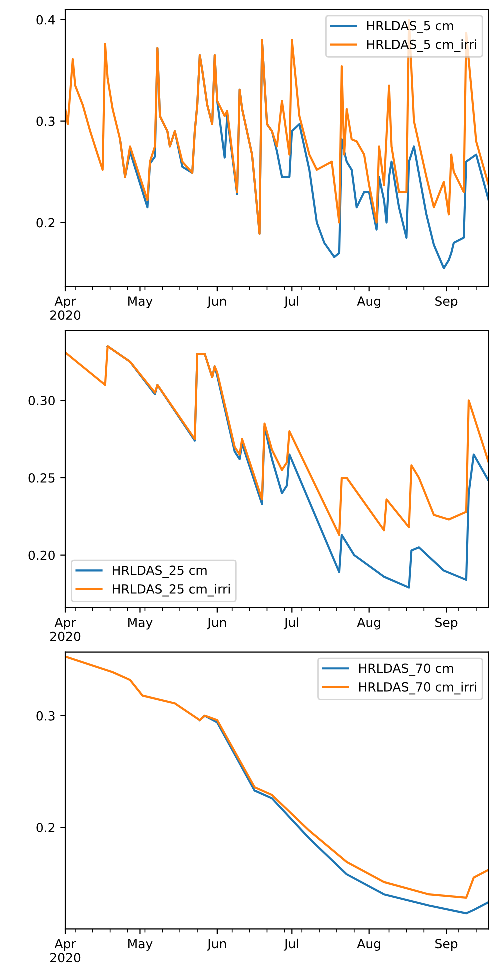 This screenshot has height=973, width=504. Describe the element at coordinates (41, 555) in the screenshot. I see `y-tick-label: 0.20` at that location.